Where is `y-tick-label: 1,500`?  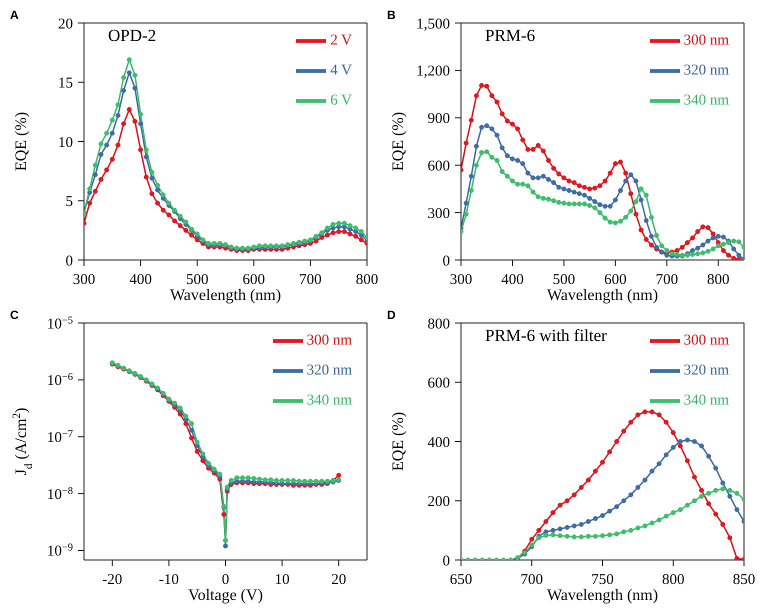
y-tick-label: 1,500 is located at coordinates (433, 24).